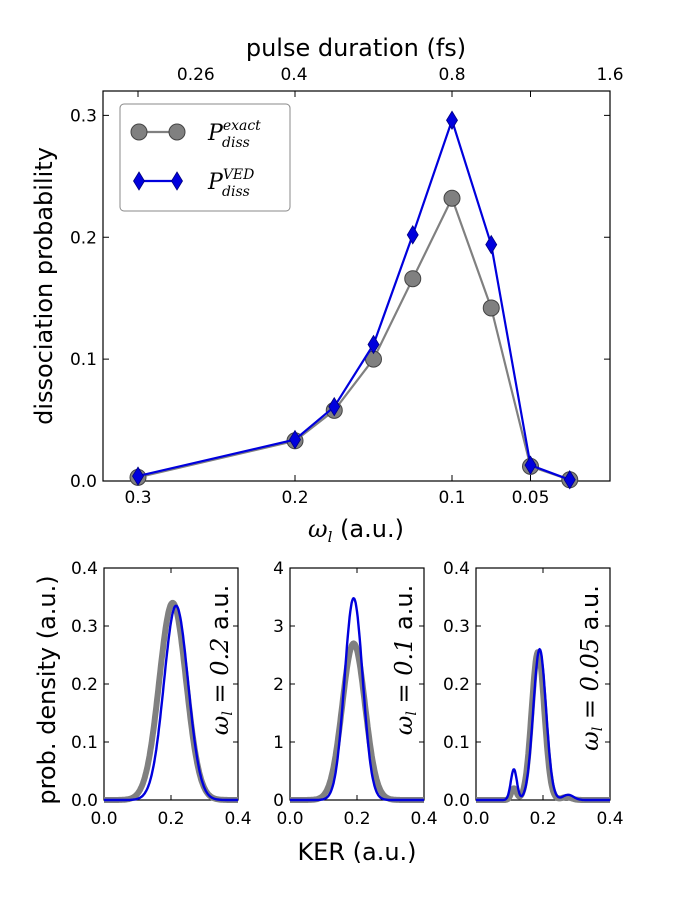  I want to click on legend-ved-sup: VED, so click(239, 175).